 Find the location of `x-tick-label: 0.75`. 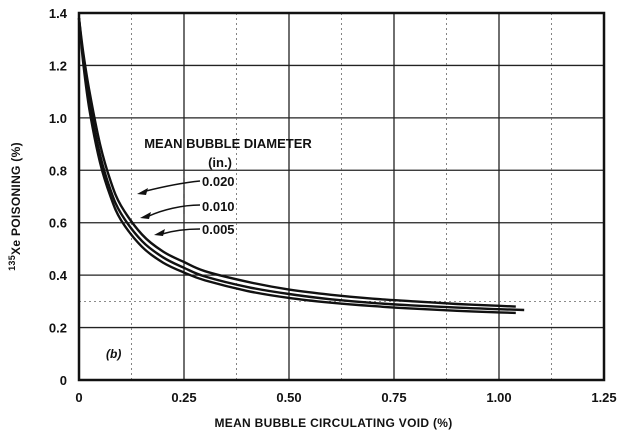

x-tick-label: 0.75 is located at coordinates (393, 397).